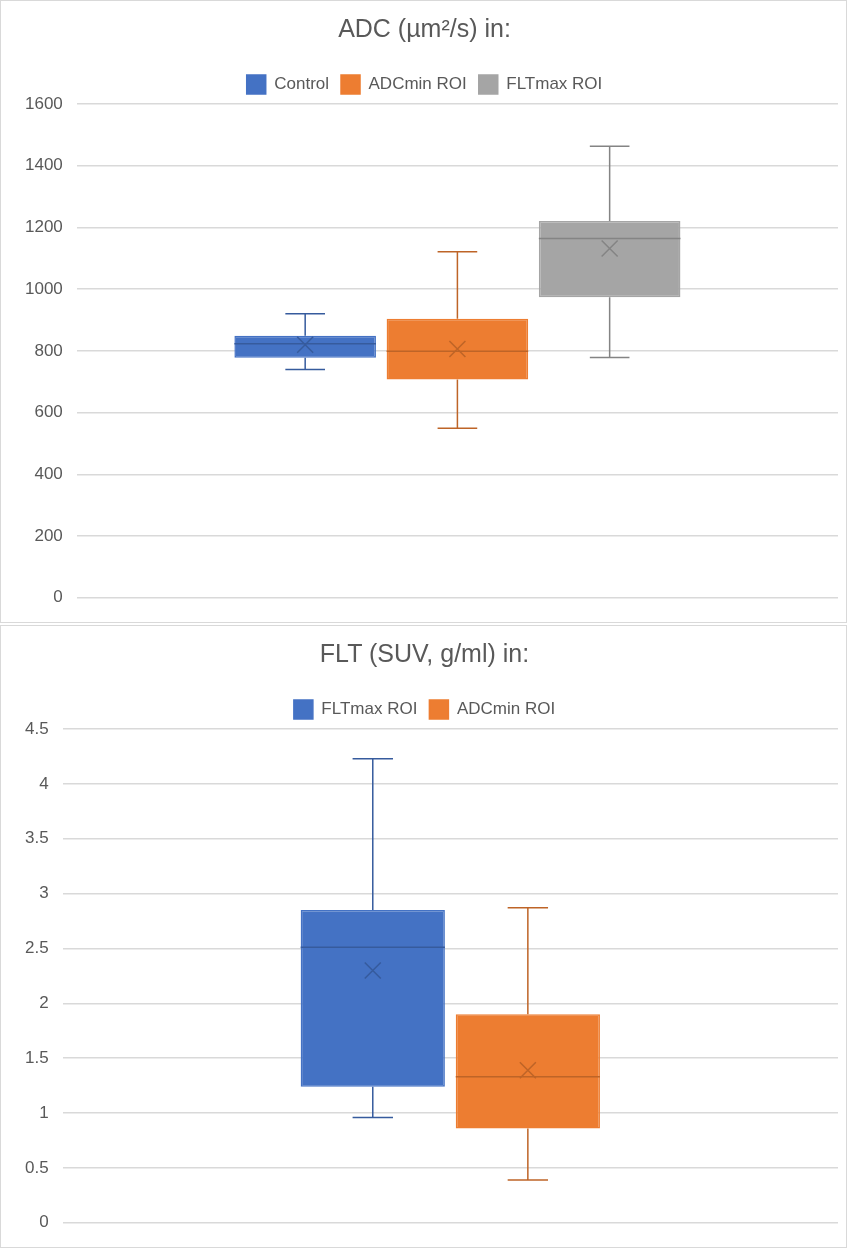  I want to click on y-tick-label: 800, so click(48, 350).